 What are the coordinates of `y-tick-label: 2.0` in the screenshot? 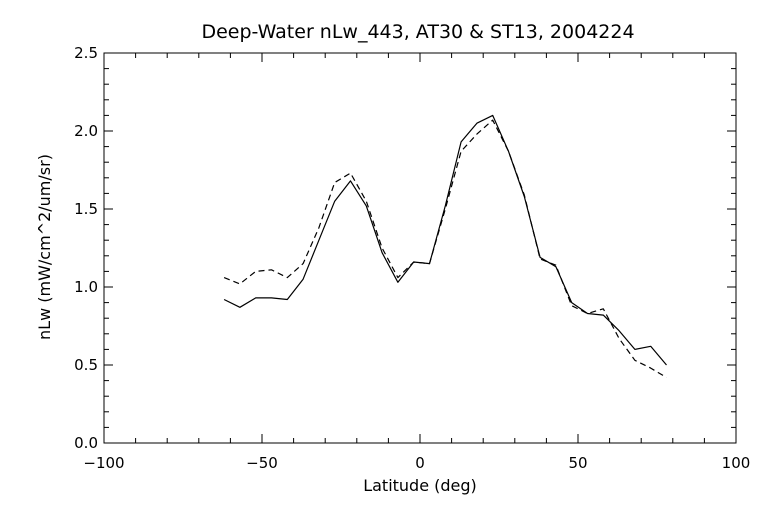 It's located at (86, 131).